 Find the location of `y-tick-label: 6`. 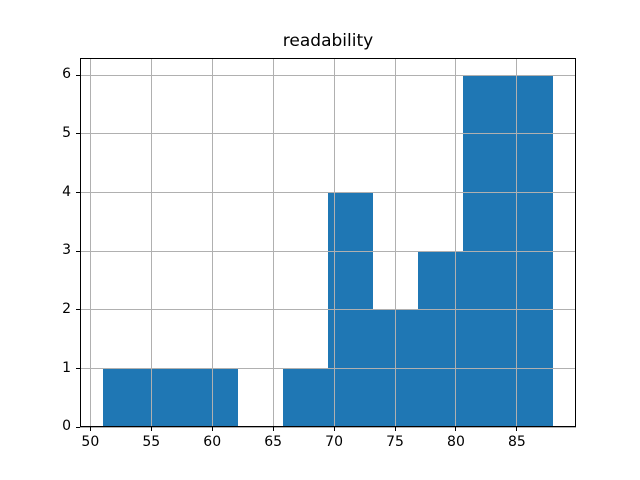

y-tick-label: 6 is located at coordinates (66, 74).